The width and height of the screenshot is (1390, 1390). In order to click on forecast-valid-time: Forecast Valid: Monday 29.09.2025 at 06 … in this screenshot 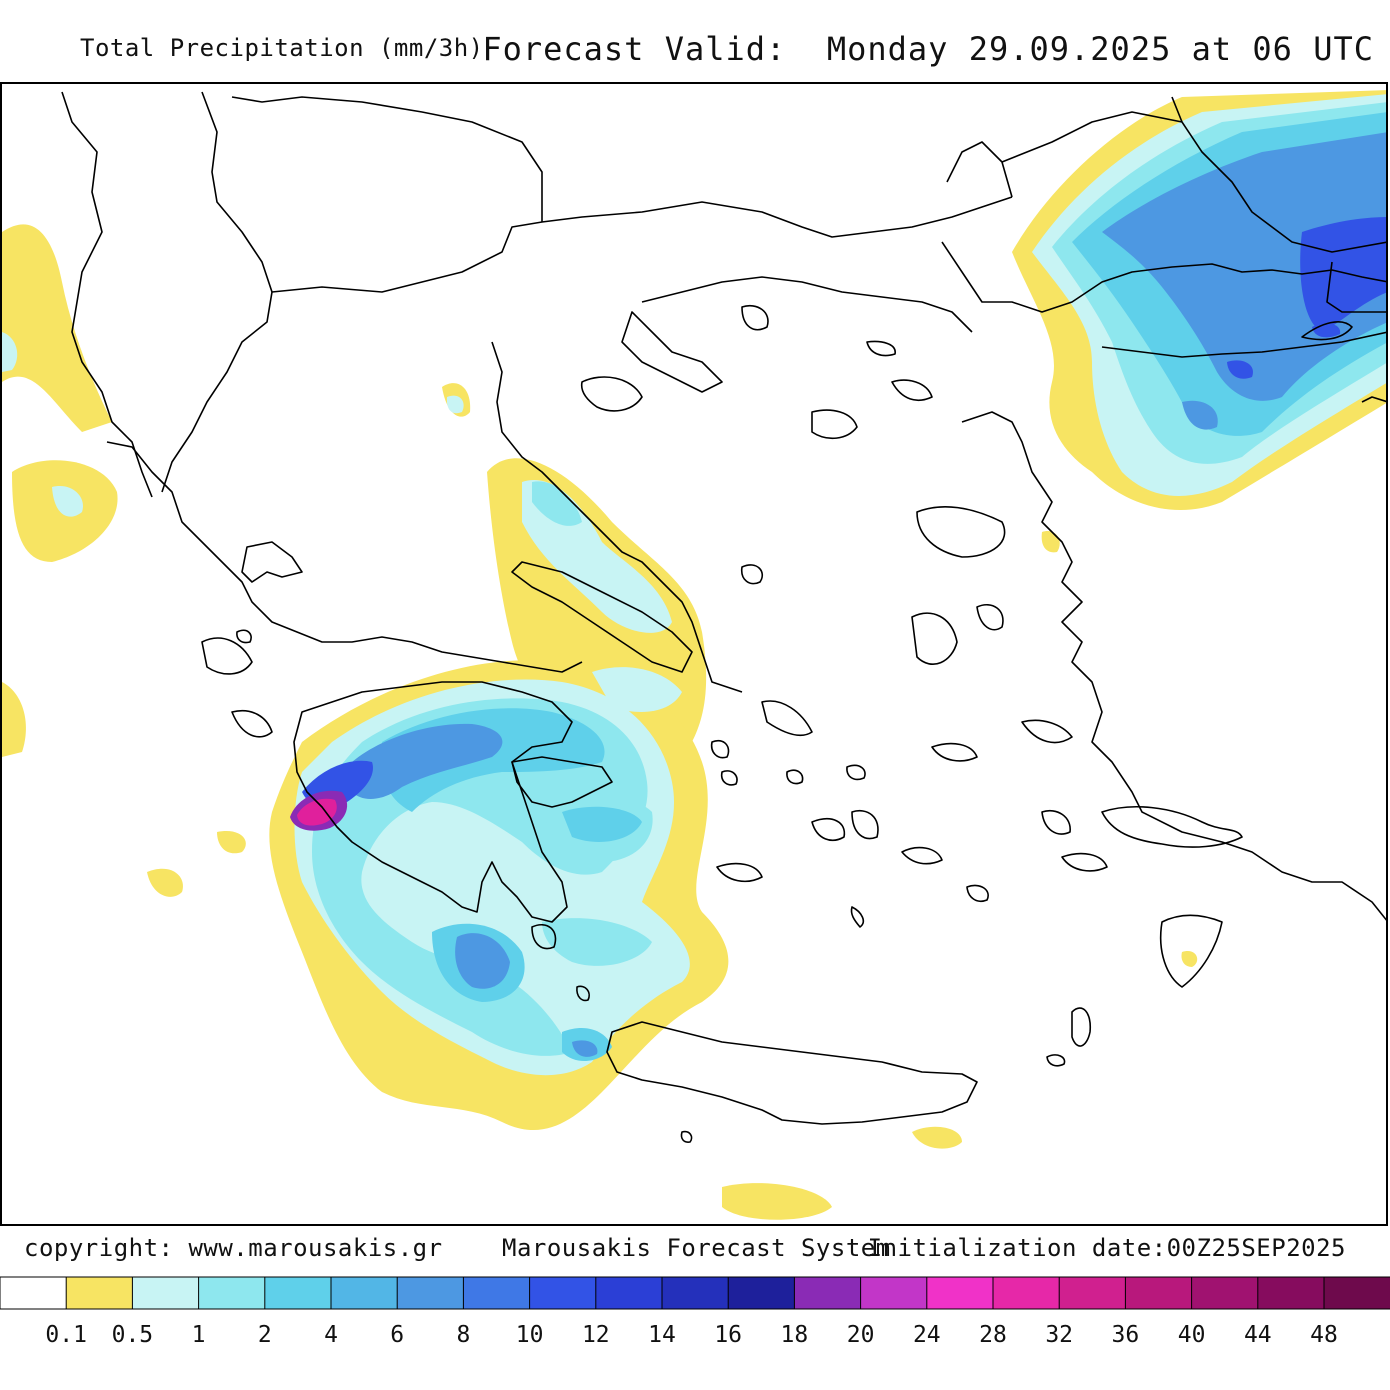, I will do `click(928, 49)`.